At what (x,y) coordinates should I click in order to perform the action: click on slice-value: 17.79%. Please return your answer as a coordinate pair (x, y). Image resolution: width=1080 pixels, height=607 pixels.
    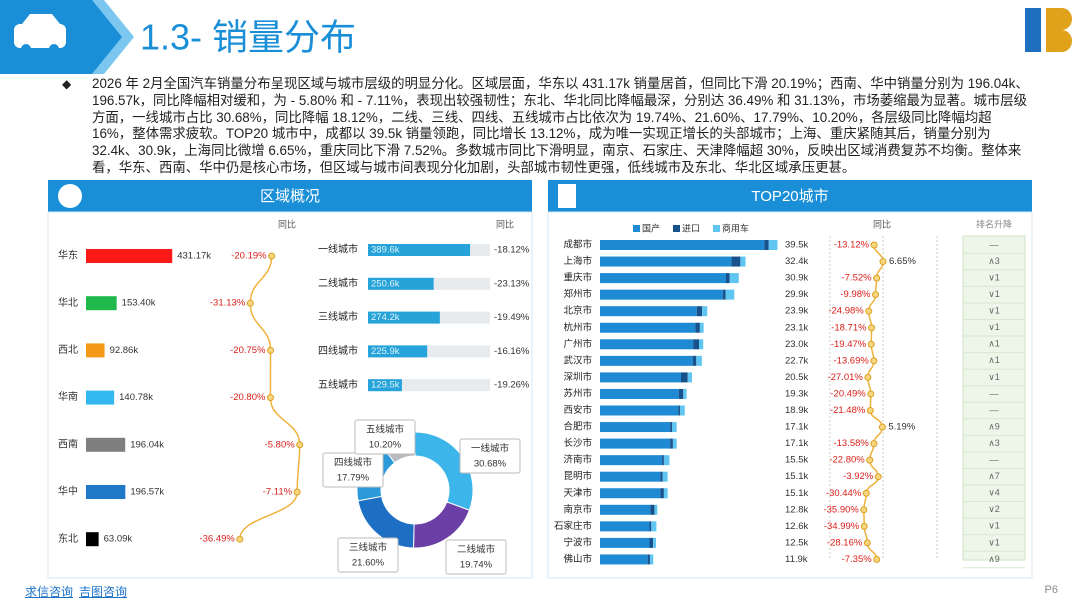
    Looking at the image, I should click on (353, 478).